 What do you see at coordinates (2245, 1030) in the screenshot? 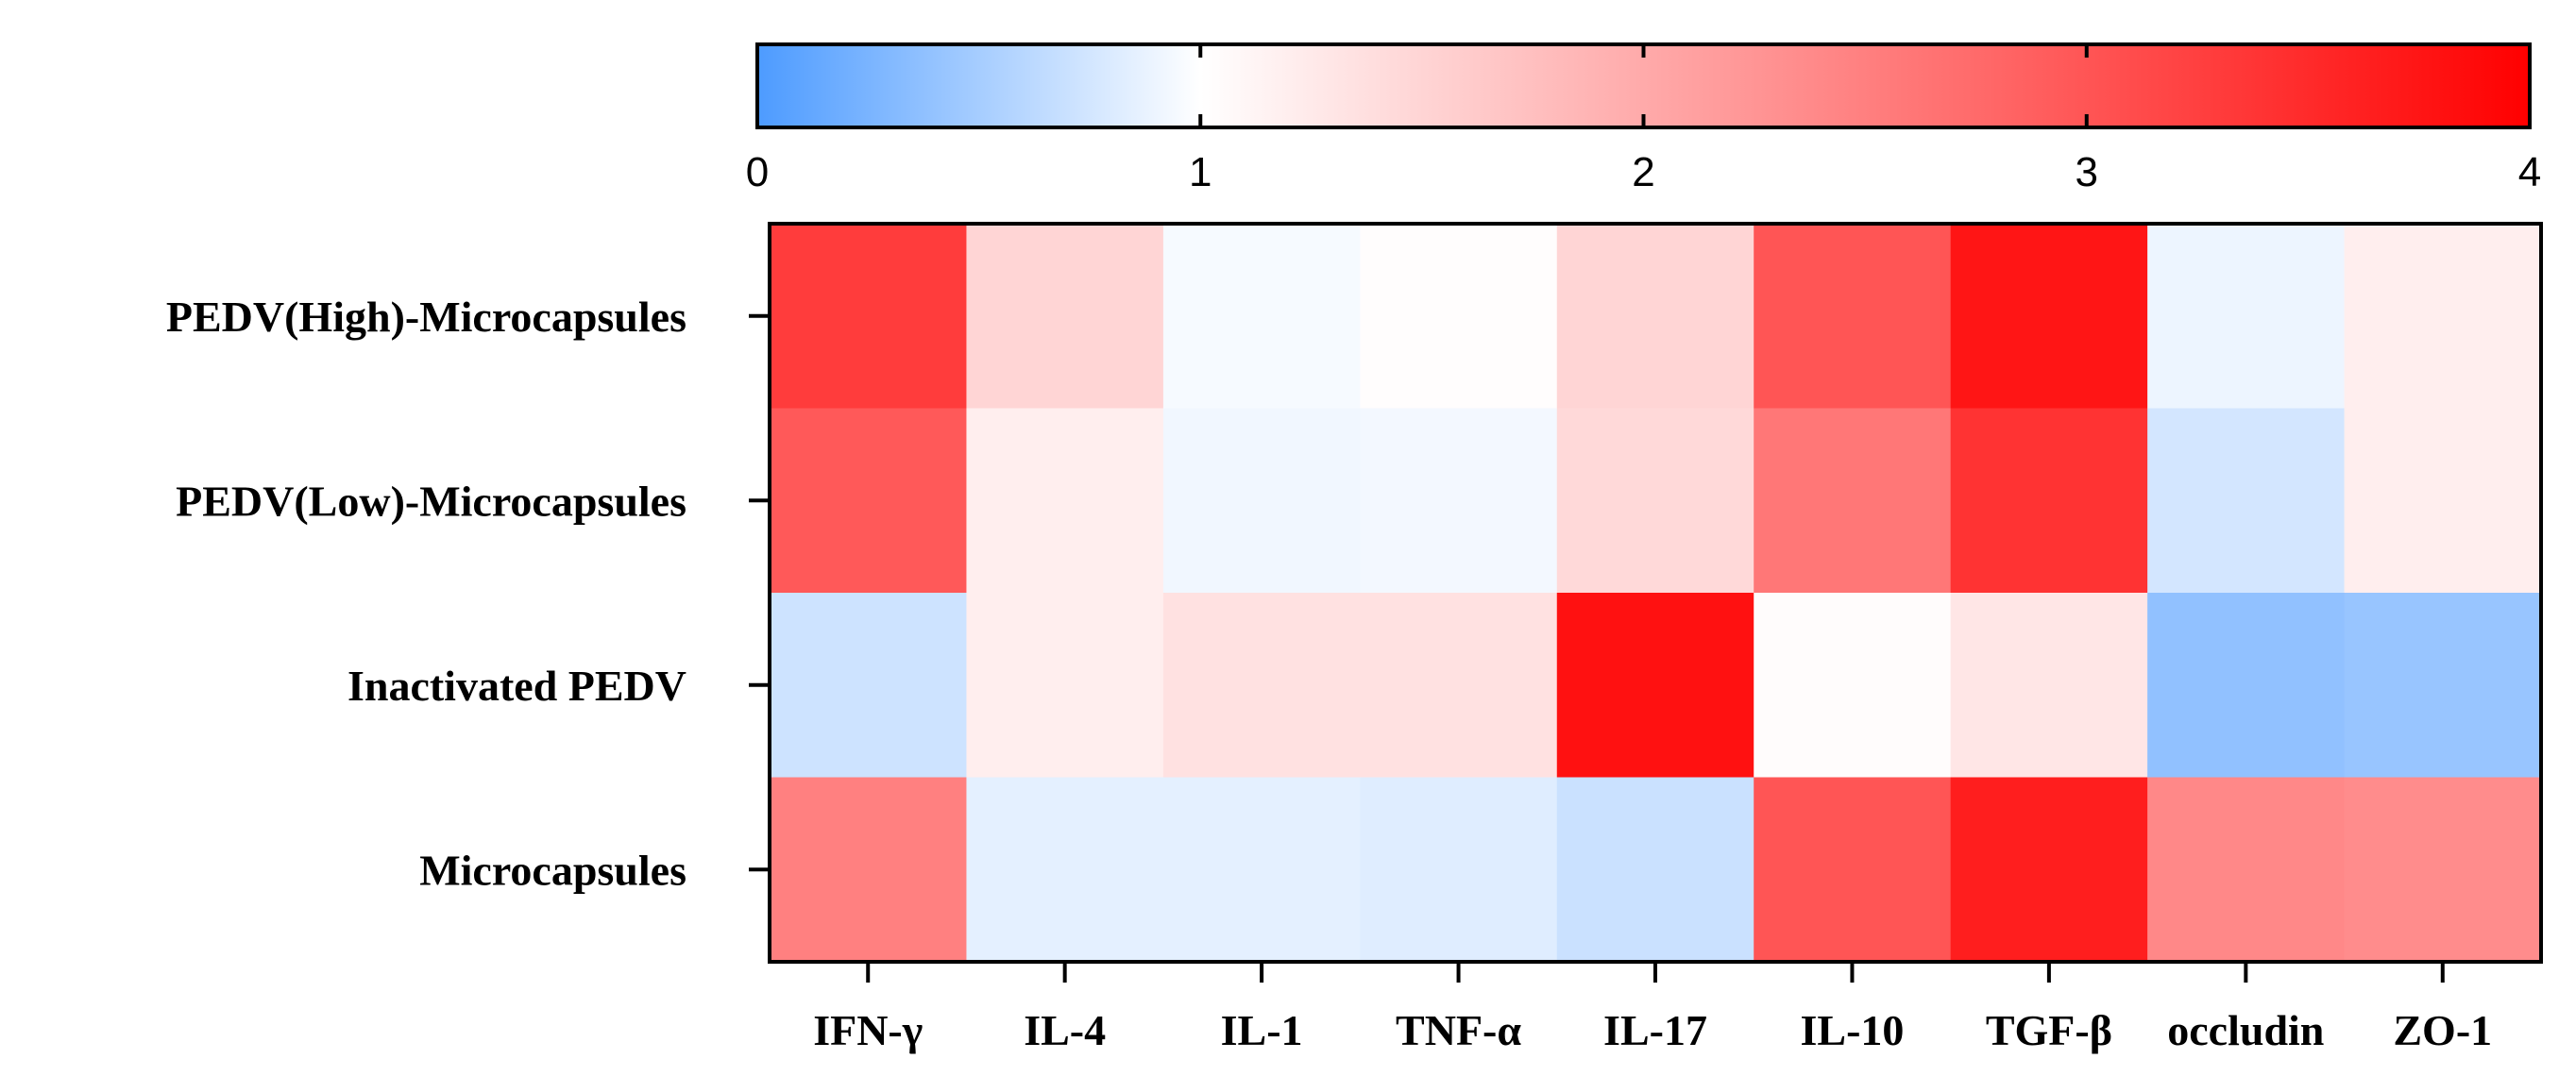
I see `column-label: occludin` at bounding box center [2245, 1030].